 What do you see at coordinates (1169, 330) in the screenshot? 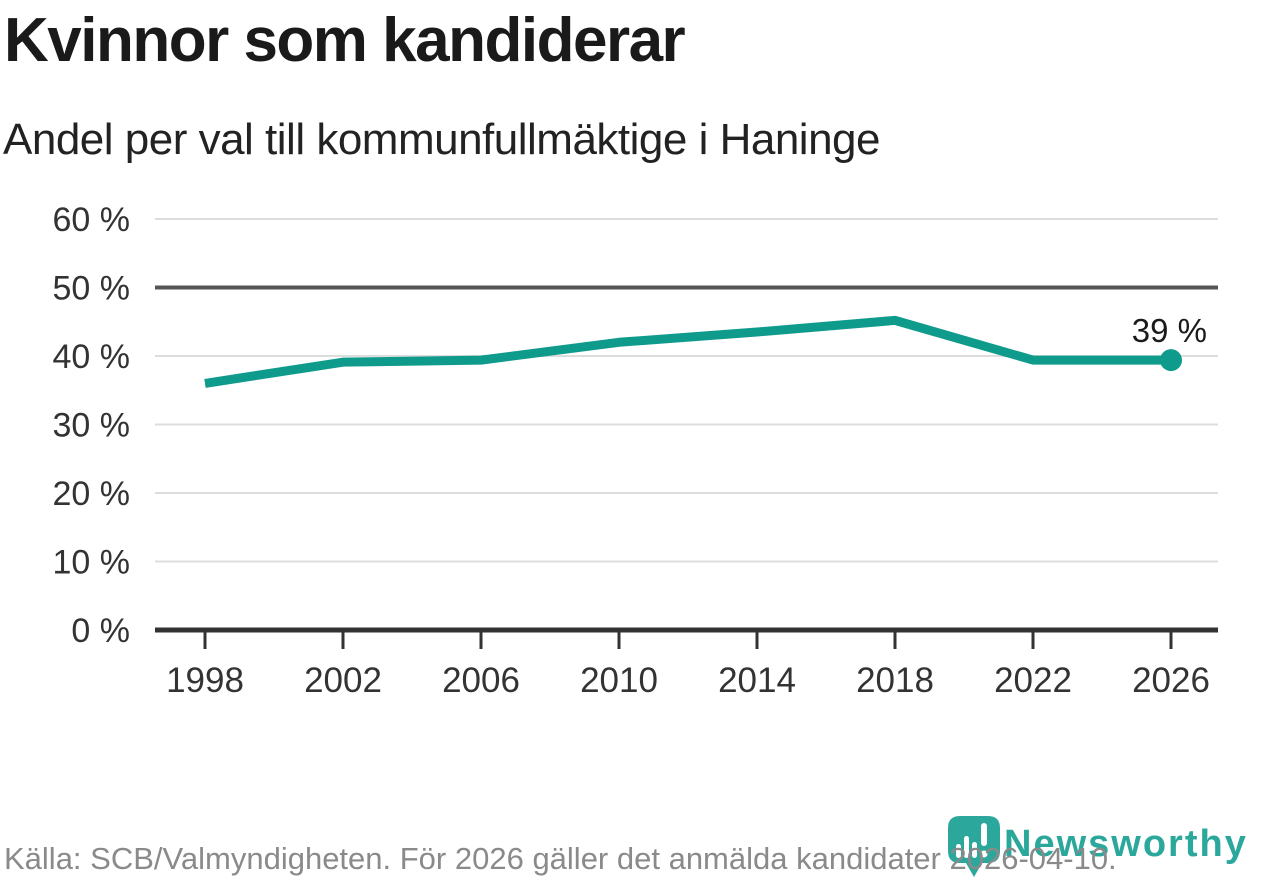
I see `end-value-label: 39 %` at bounding box center [1169, 330].